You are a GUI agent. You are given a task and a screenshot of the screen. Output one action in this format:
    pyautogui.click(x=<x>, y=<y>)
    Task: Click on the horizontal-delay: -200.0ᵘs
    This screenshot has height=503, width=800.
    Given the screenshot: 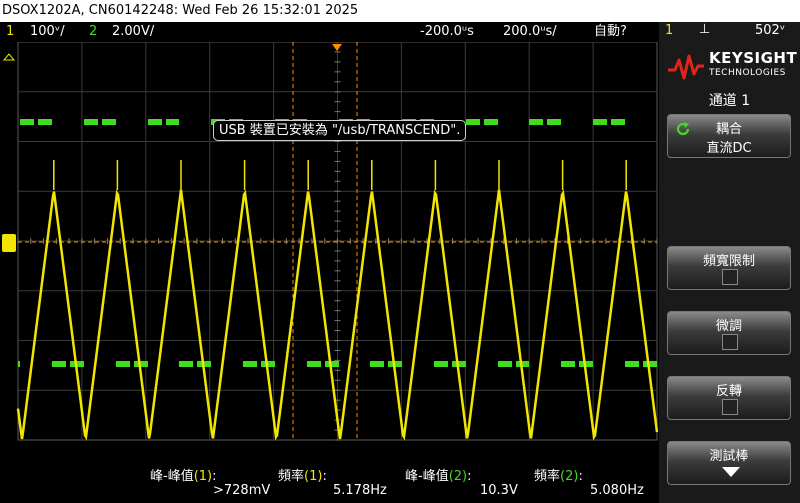 What is the action you would take?
    pyautogui.click(x=447, y=31)
    